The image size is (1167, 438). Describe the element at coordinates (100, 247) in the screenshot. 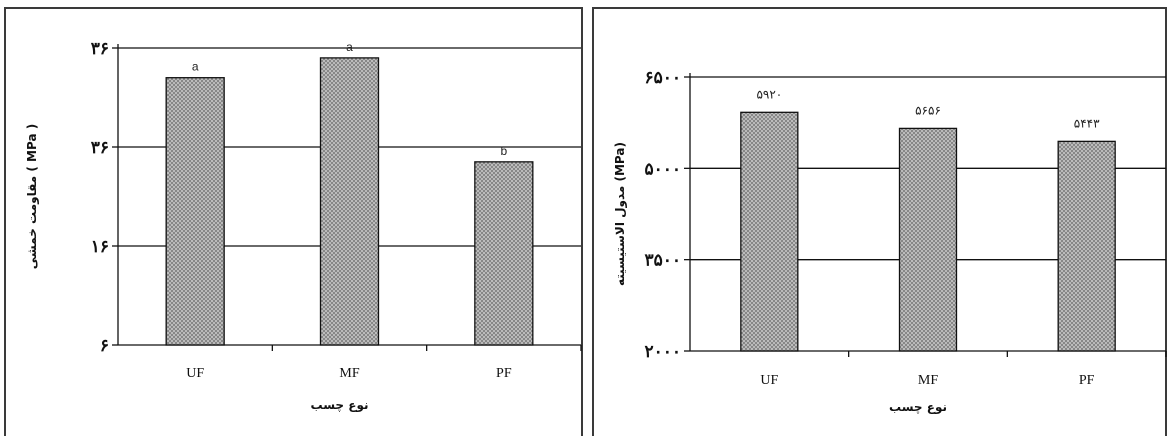

I see `y-tick-label: ۱۶` at that location.